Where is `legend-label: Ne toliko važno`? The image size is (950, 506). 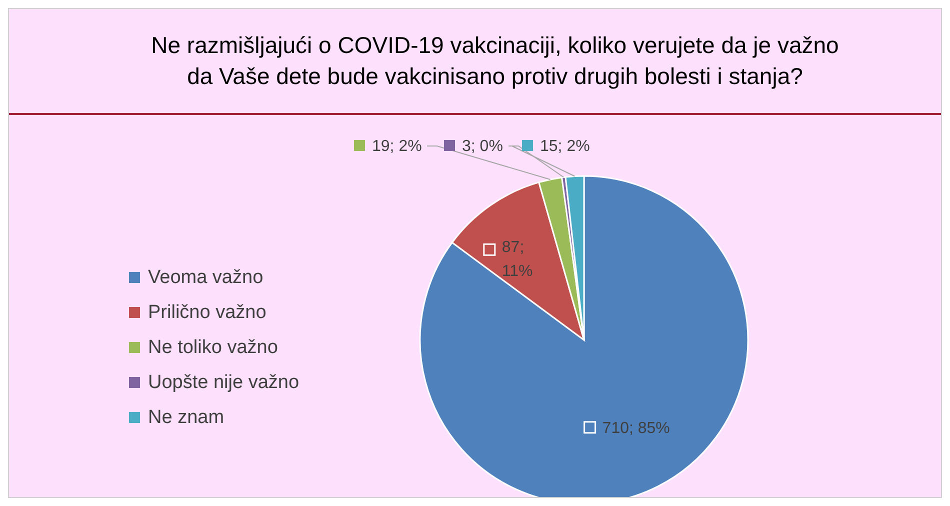
legend-label: Ne toliko važno is located at coordinates (213, 347).